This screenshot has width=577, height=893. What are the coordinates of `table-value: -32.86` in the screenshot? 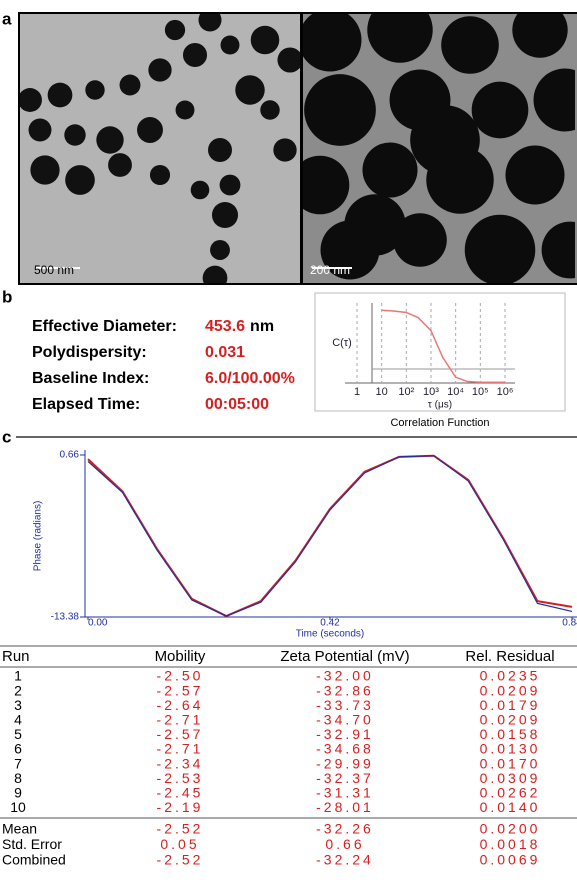 It's located at (345, 690).